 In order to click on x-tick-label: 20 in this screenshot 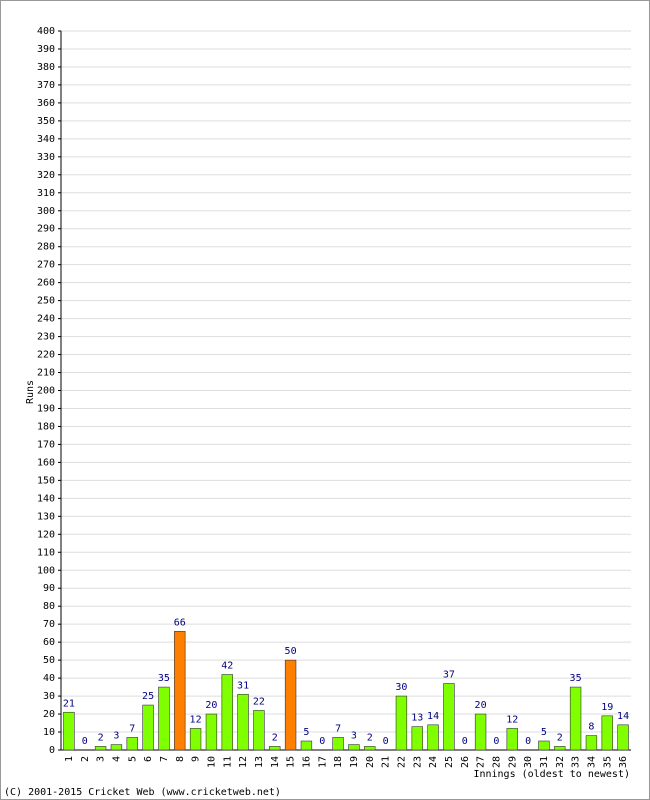, I will do `click(370, 762)`.